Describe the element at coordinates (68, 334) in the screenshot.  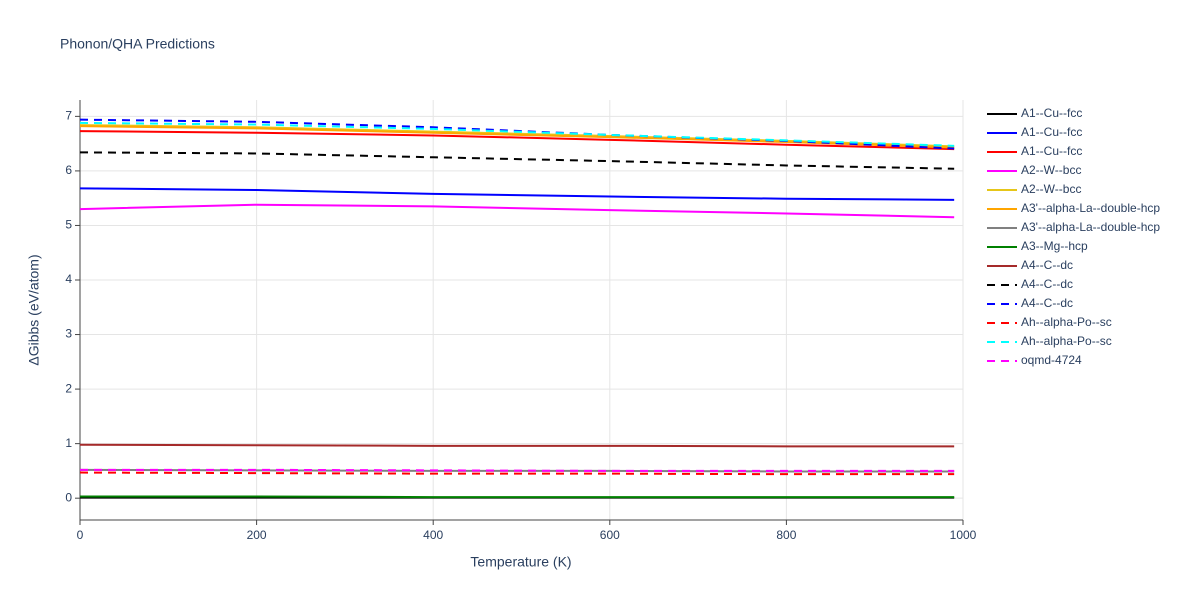
I see `y-tick-label: 3` at that location.